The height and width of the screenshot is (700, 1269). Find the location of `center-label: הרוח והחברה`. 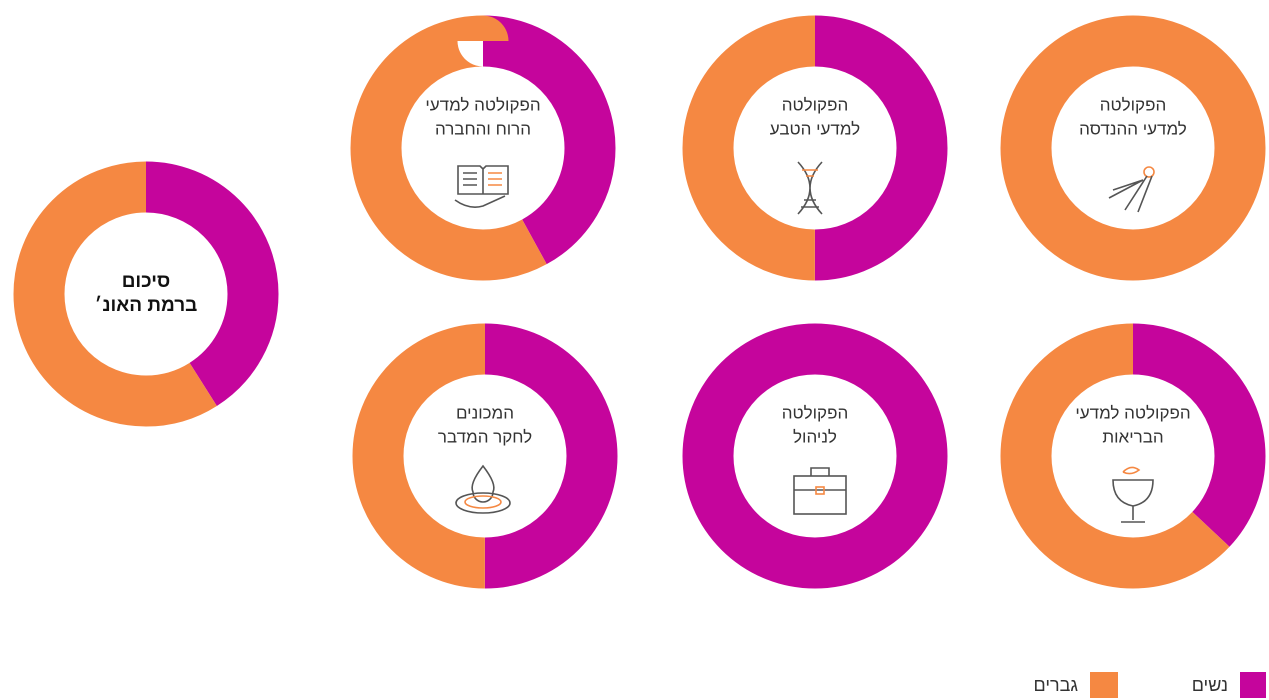

center-label: הרוח והחברה is located at coordinates (483, 128).